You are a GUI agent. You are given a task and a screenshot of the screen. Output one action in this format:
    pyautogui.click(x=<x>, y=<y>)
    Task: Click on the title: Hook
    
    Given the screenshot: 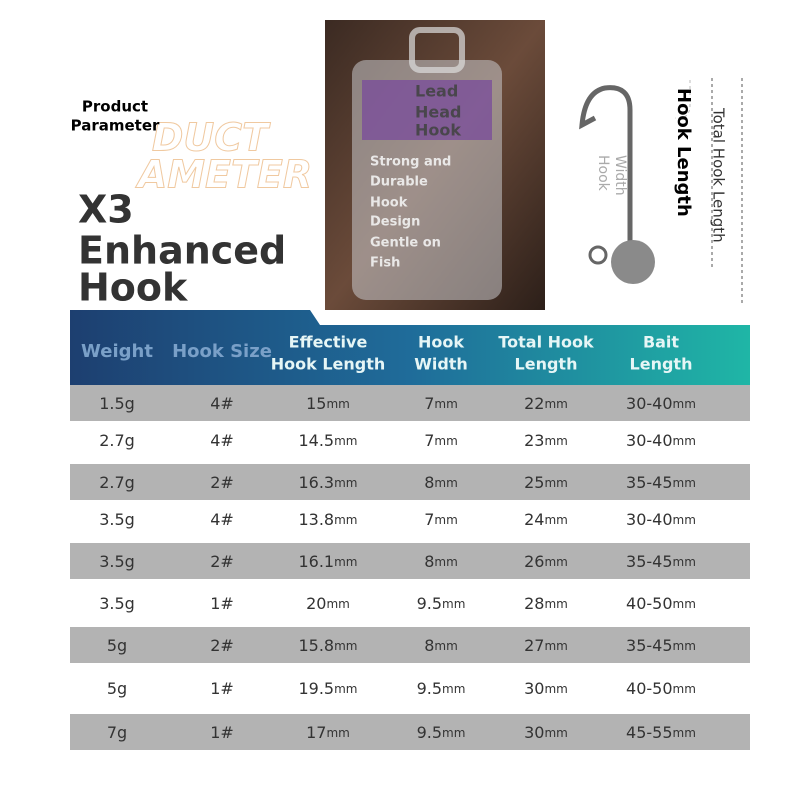 What is the action you would take?
    pyautogui.click(x=133, y=288)
    